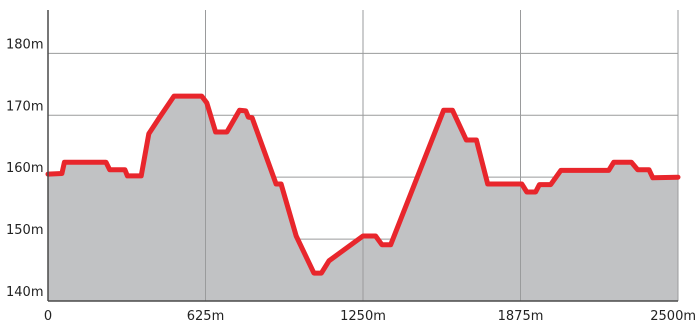 The image size is (697, 327). Describe the element at coordinates (24, 230) in the screenshot. I see `y-tick-label-1: 150m` at that location.